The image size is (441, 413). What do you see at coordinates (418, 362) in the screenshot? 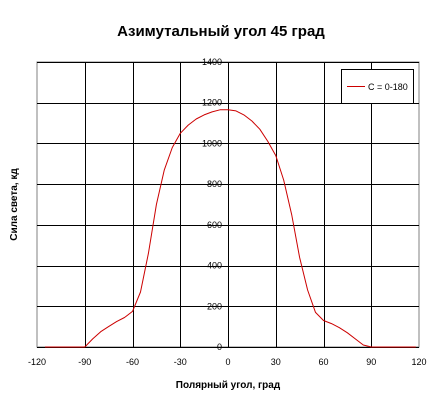
I see `x-tick-label: 120` at bounding box center [418, 362].